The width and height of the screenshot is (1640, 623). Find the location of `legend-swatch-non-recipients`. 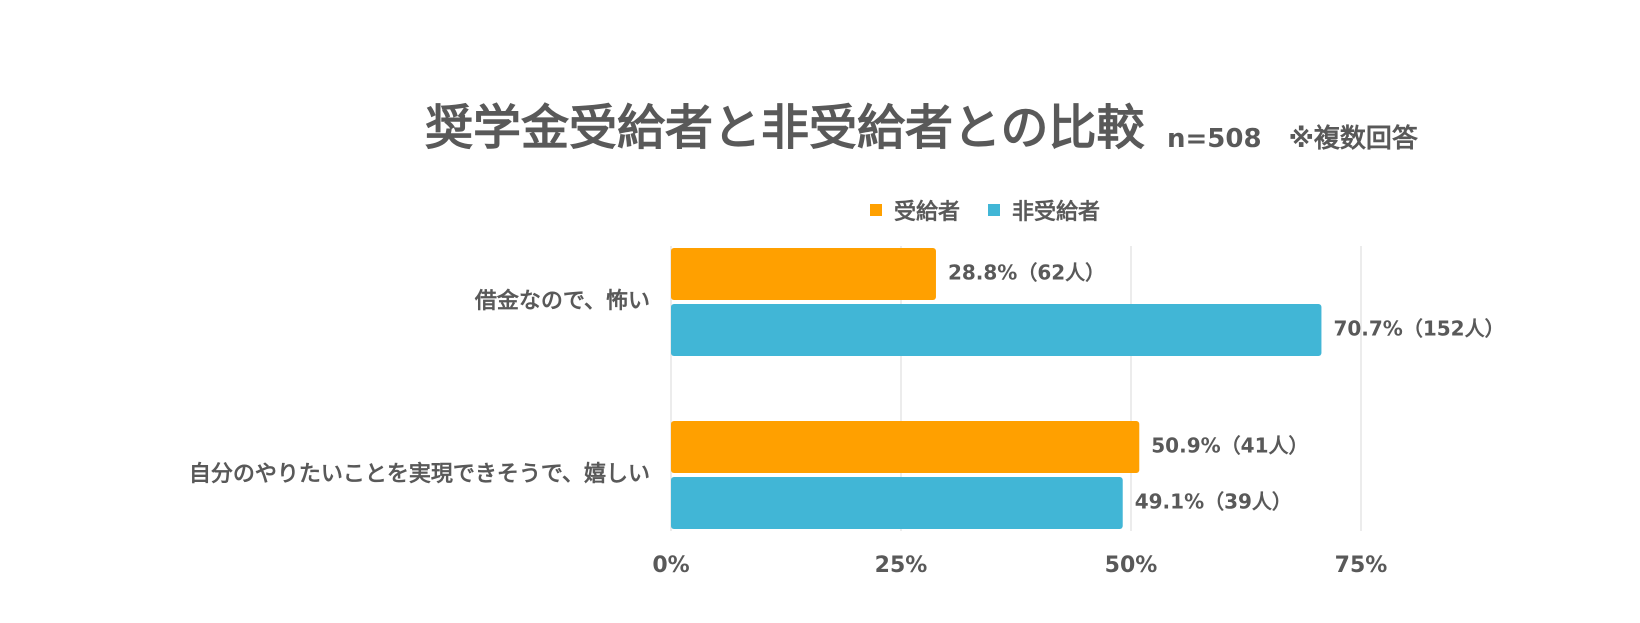

legend-swatch-non-recipients is located at coordinates (994, 210).